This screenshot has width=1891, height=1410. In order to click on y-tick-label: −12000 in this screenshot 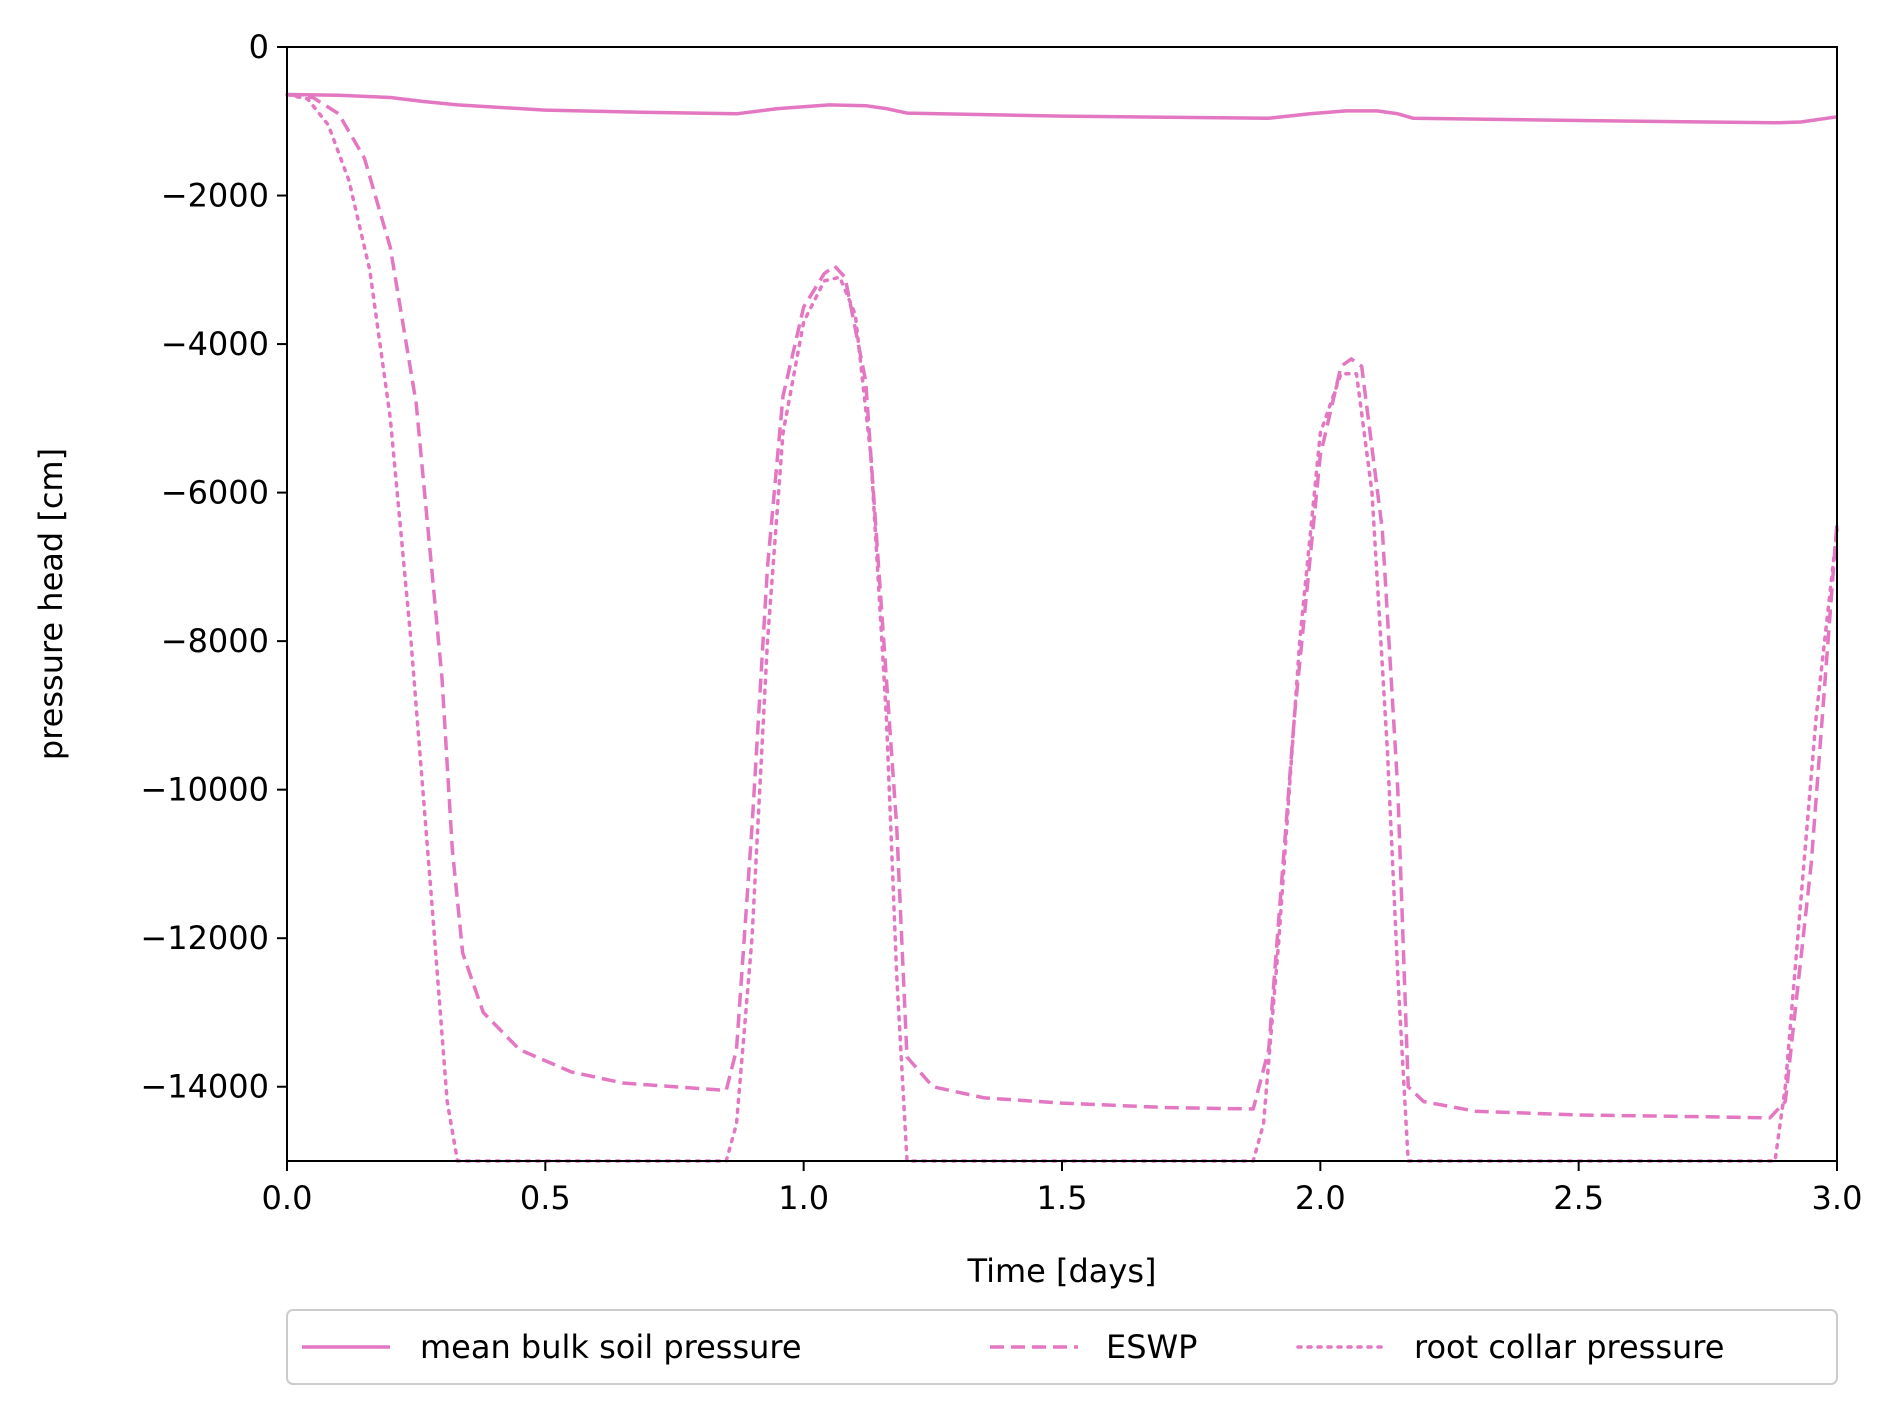, I will do `click(204, 938)`.